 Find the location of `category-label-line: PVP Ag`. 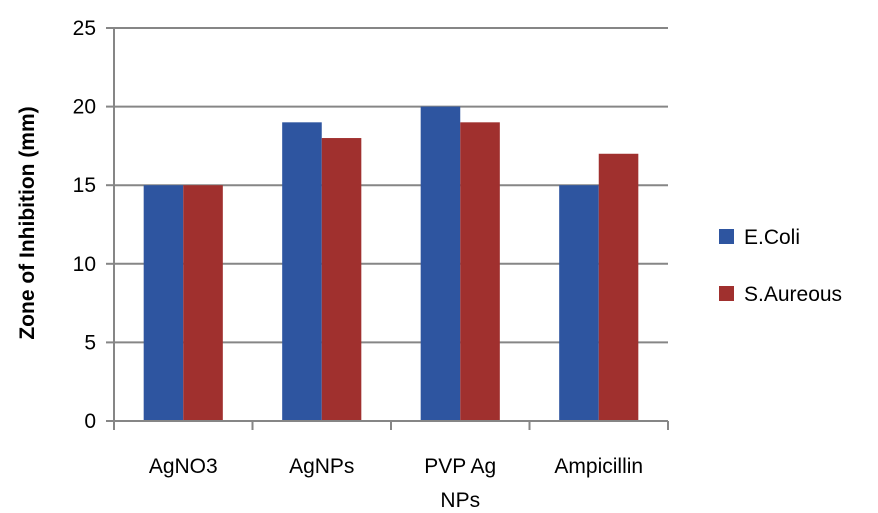

category-label-line: PVP Ag is located at coordinates (460, 466).